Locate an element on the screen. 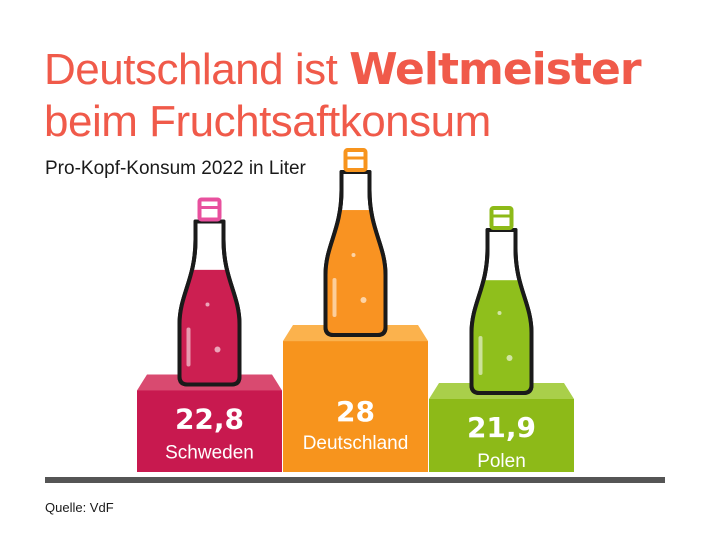  bottle-juice is located at coordinates (355, 273).